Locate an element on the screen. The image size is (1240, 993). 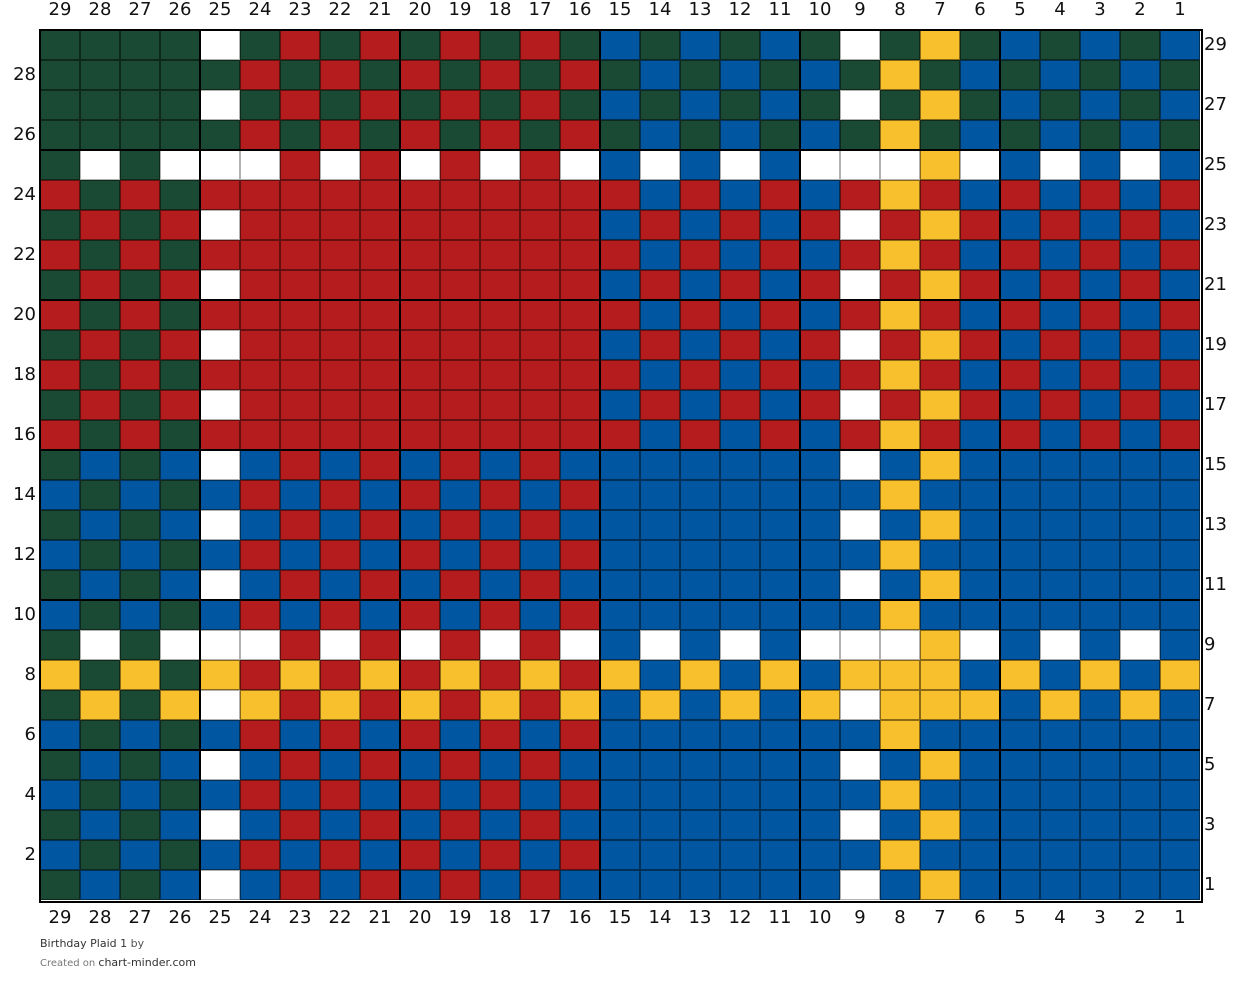
column-label: 12 is located at coordinates (740, 917).